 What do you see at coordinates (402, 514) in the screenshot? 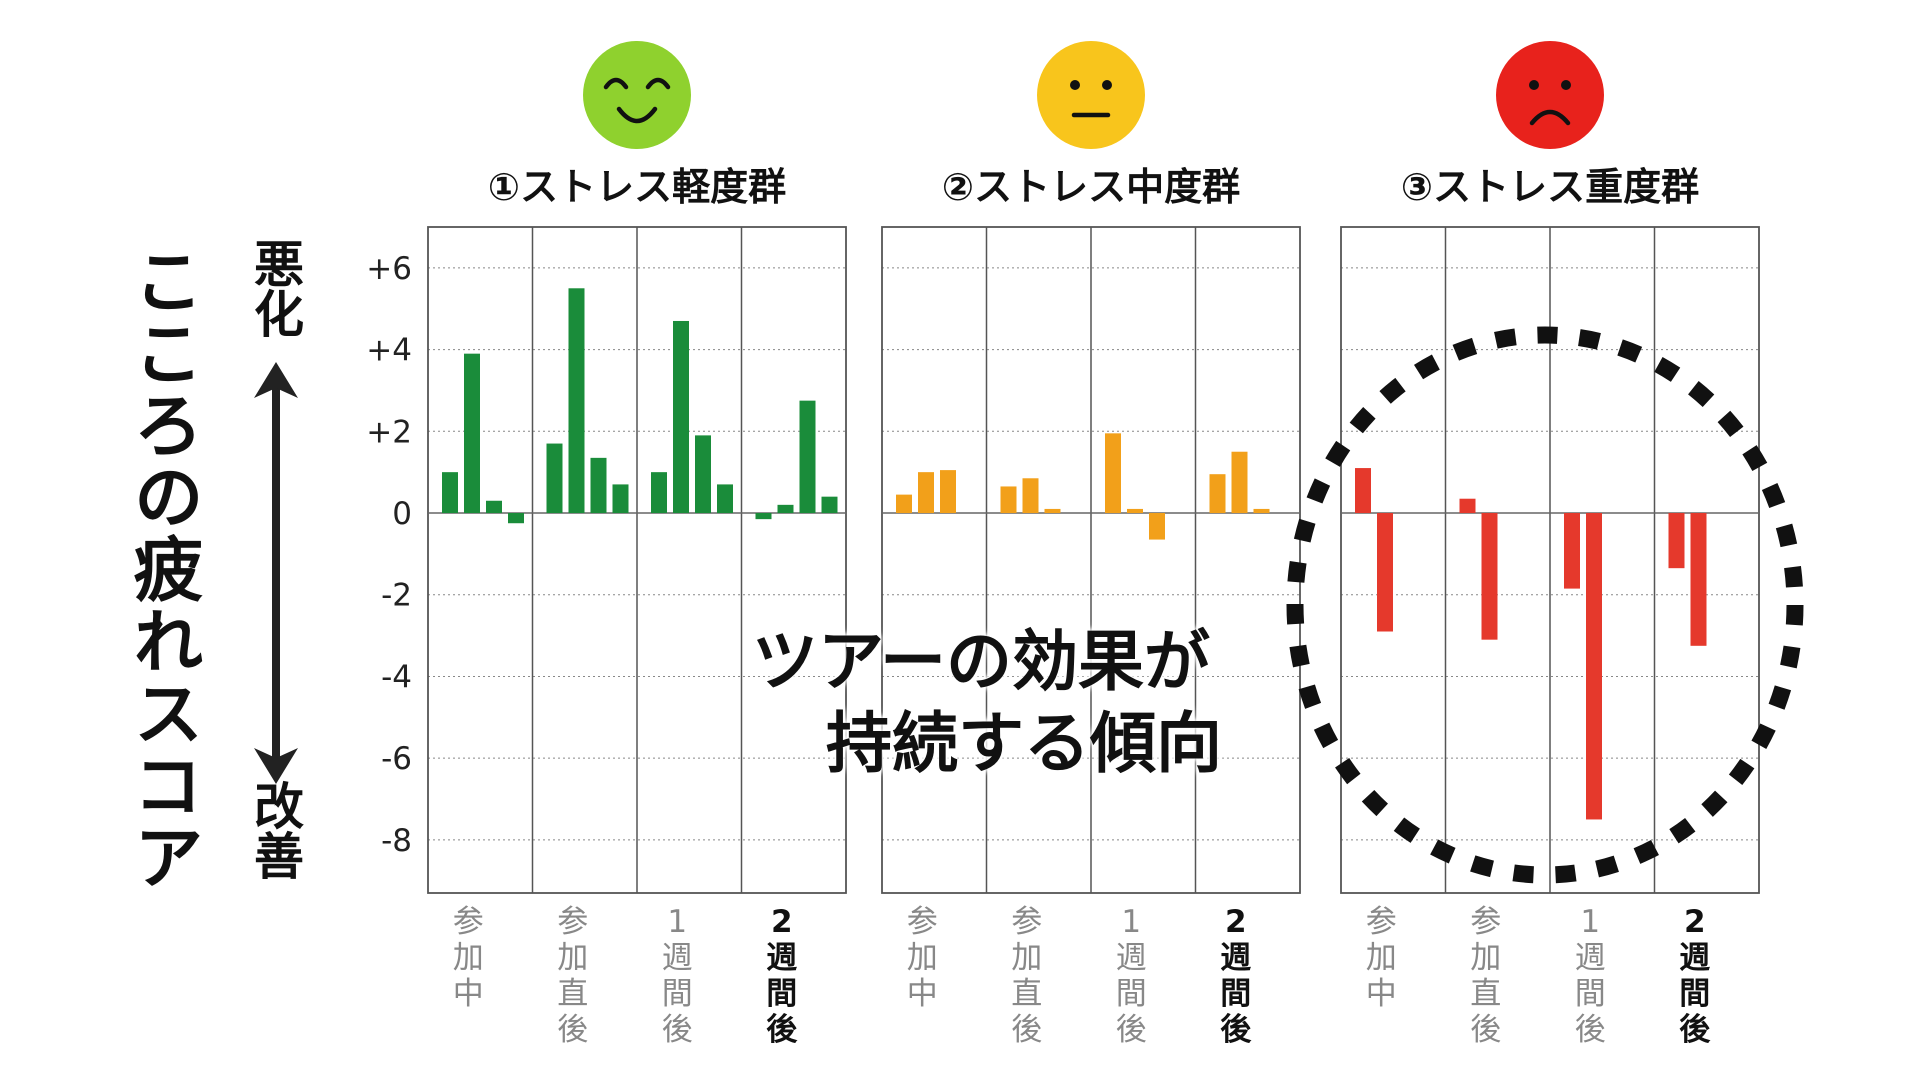
I see `y-tick-label: 0` at bounding box center [402, 514].